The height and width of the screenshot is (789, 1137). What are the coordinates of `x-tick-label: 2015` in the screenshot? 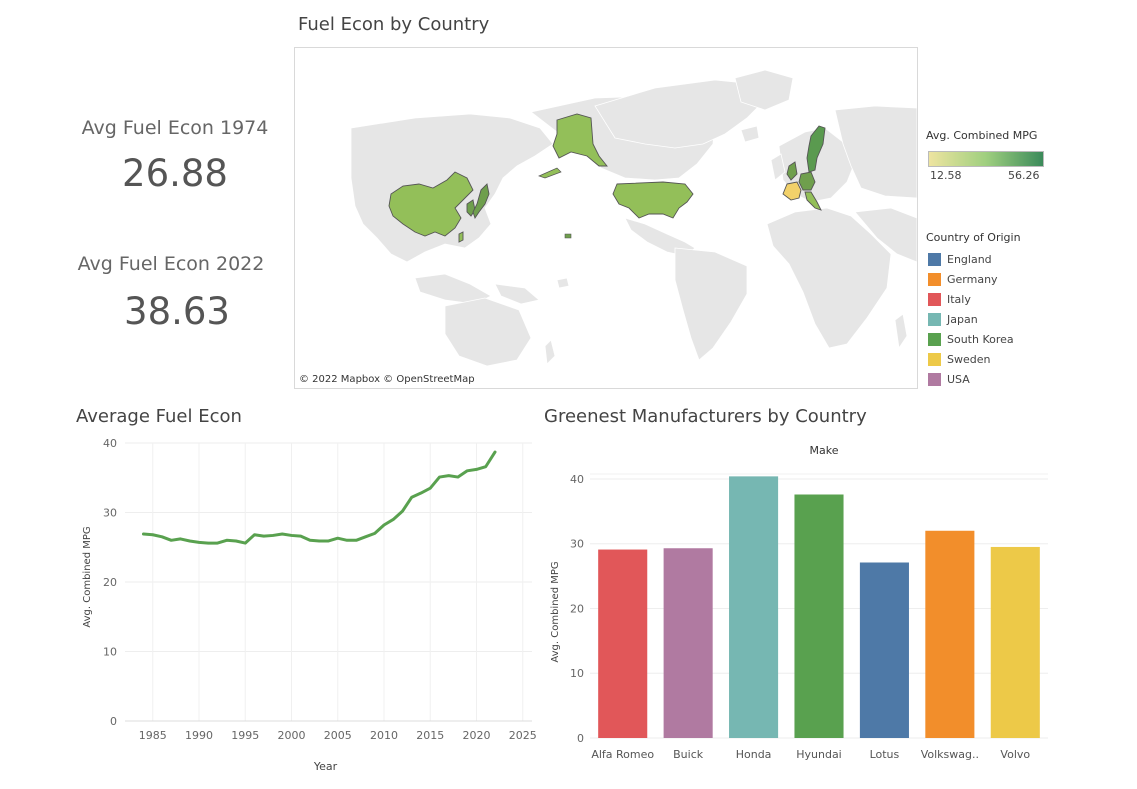 It's located at (430, 735).